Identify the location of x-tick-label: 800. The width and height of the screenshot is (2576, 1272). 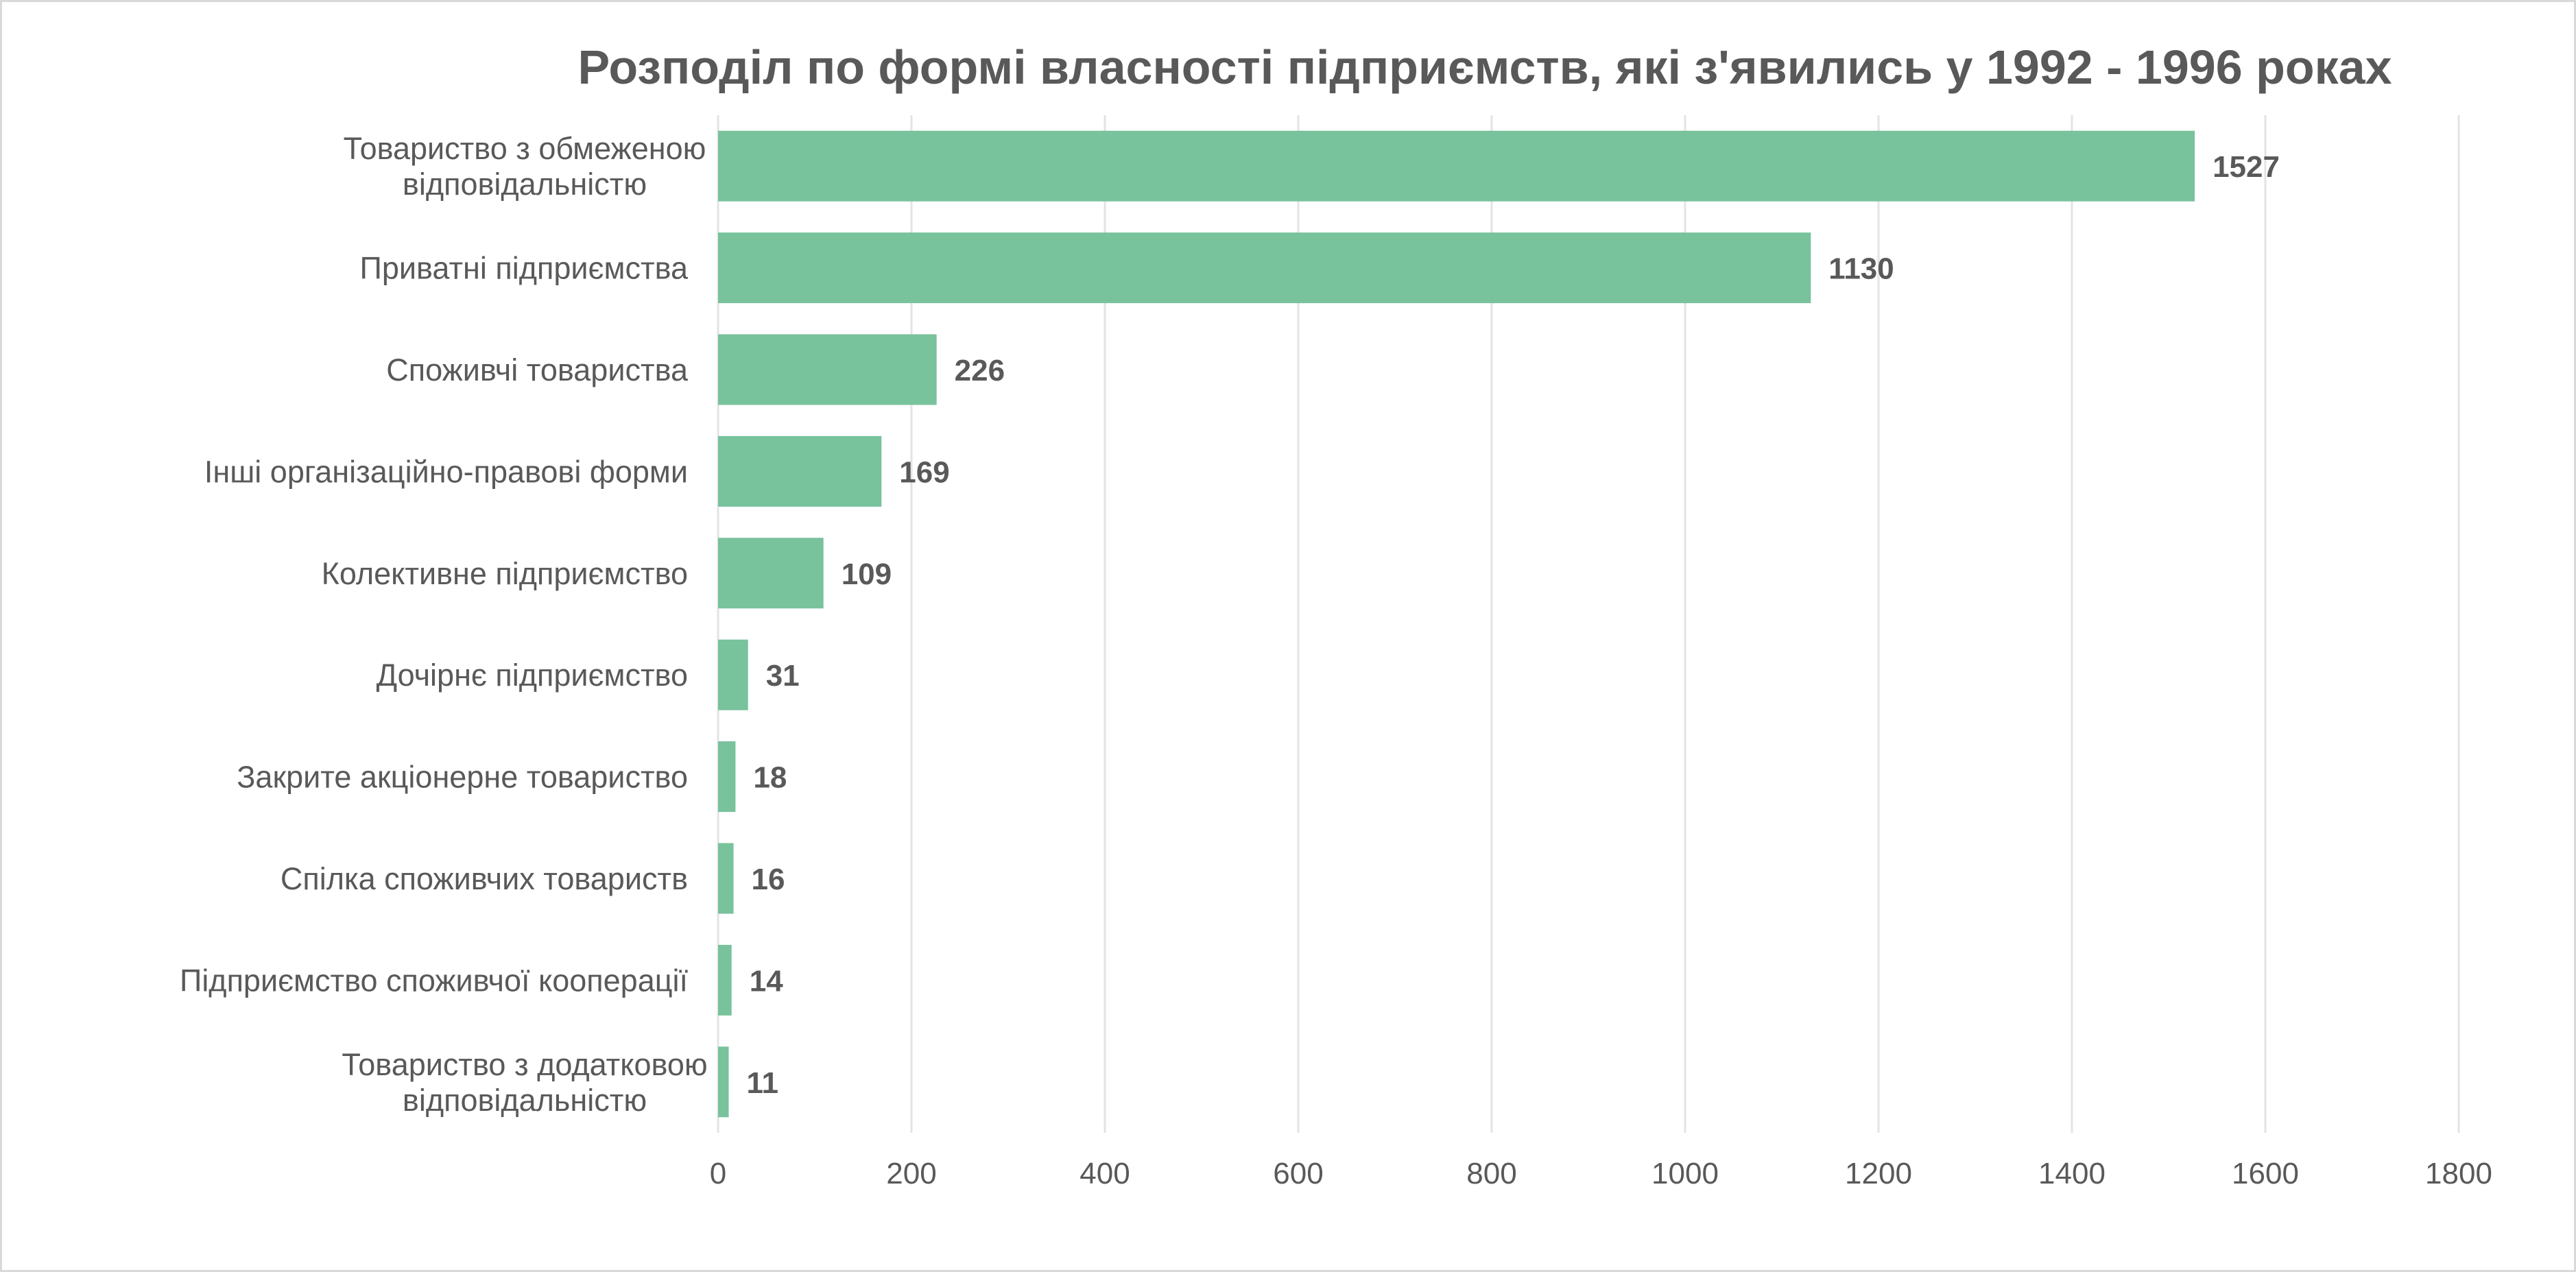
(1491, 1173).